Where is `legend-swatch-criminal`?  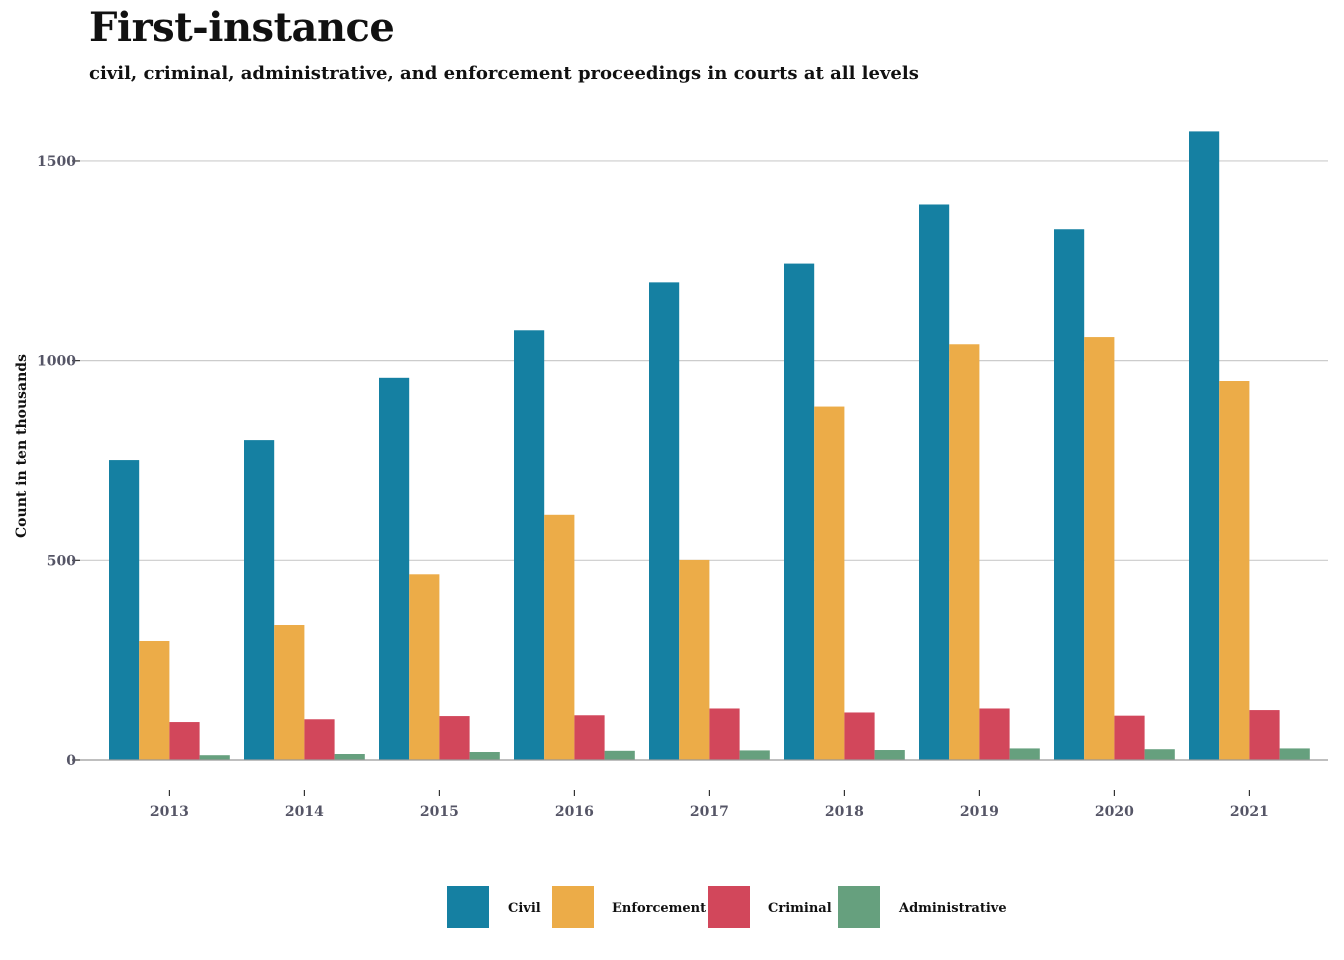
legend-swatch-criminal is located at coordinates (729, 907).